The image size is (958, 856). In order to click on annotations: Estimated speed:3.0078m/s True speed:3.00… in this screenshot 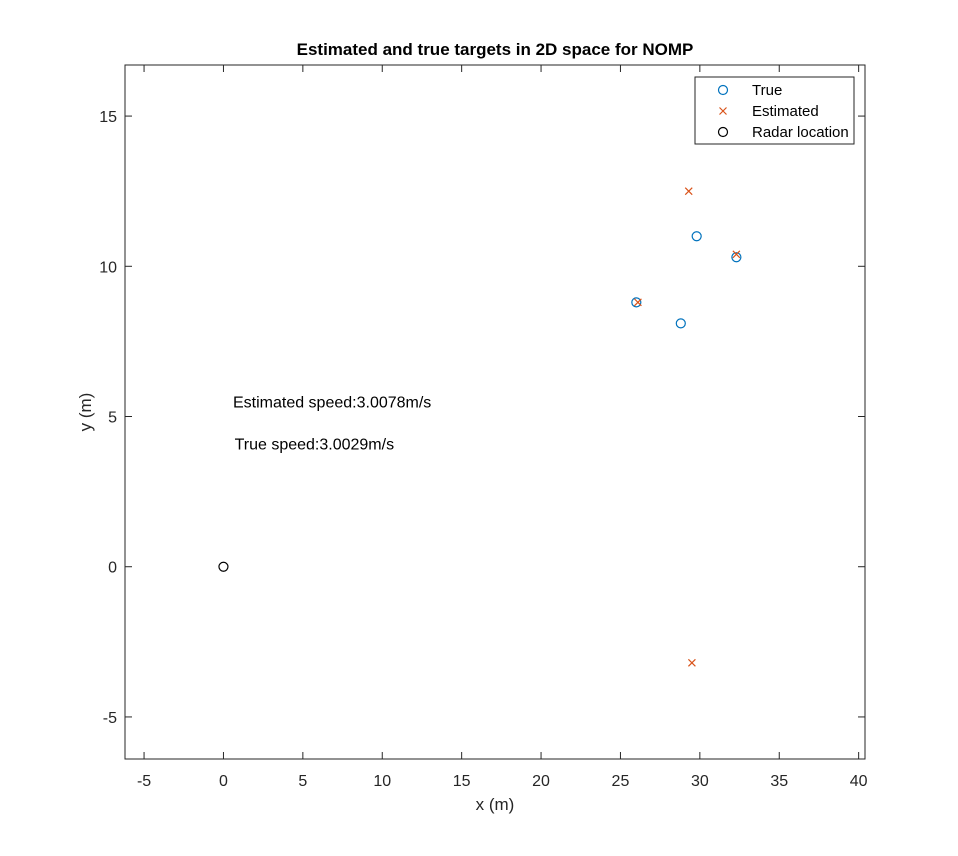, I will do `click(332, 423)`.